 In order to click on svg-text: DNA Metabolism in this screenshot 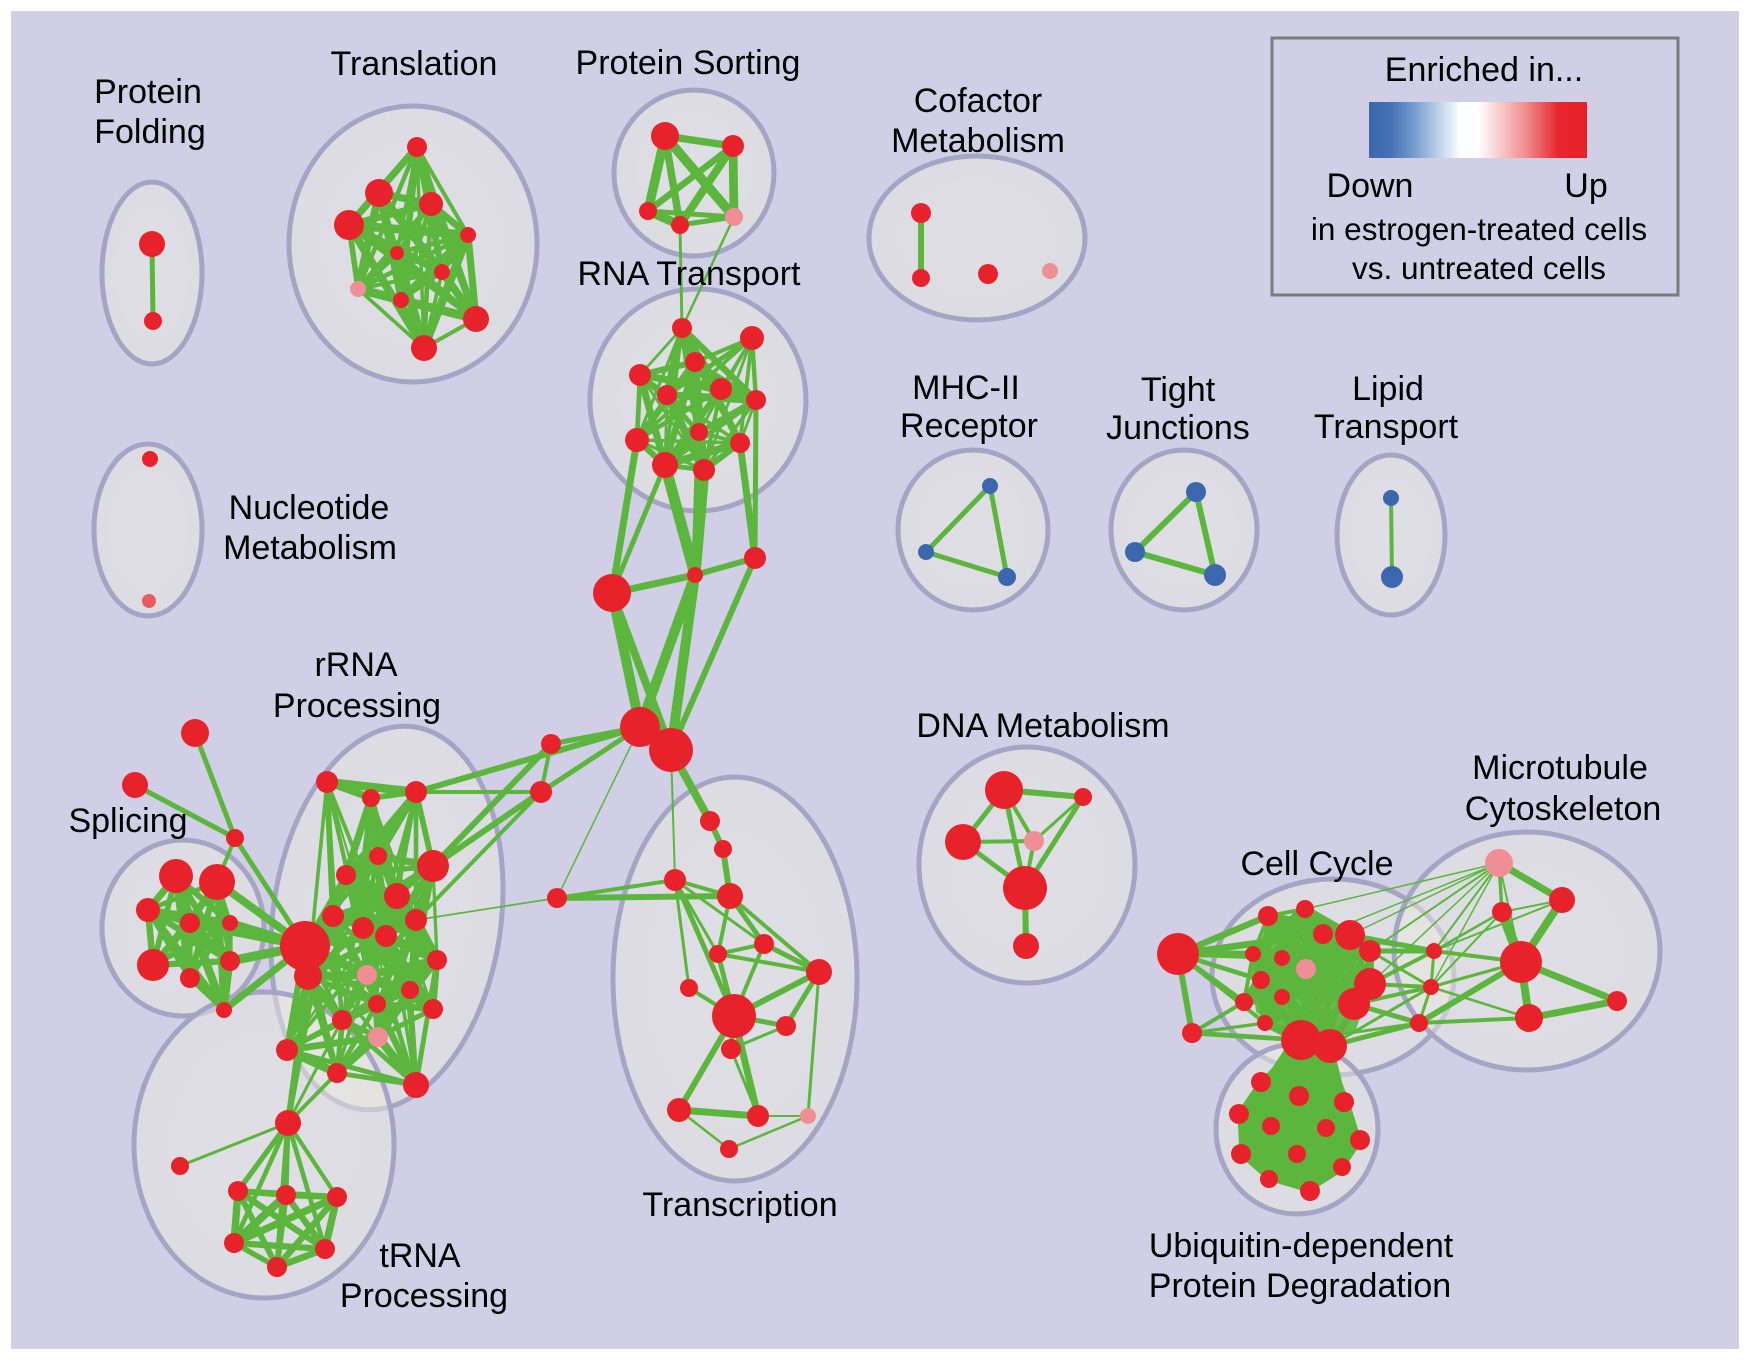, I will do `click(1042, 726)`.